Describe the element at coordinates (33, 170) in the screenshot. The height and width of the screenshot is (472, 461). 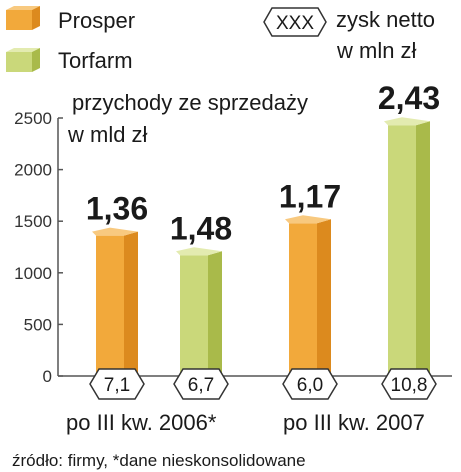
I see `y-tick-label: 2000` at that location.